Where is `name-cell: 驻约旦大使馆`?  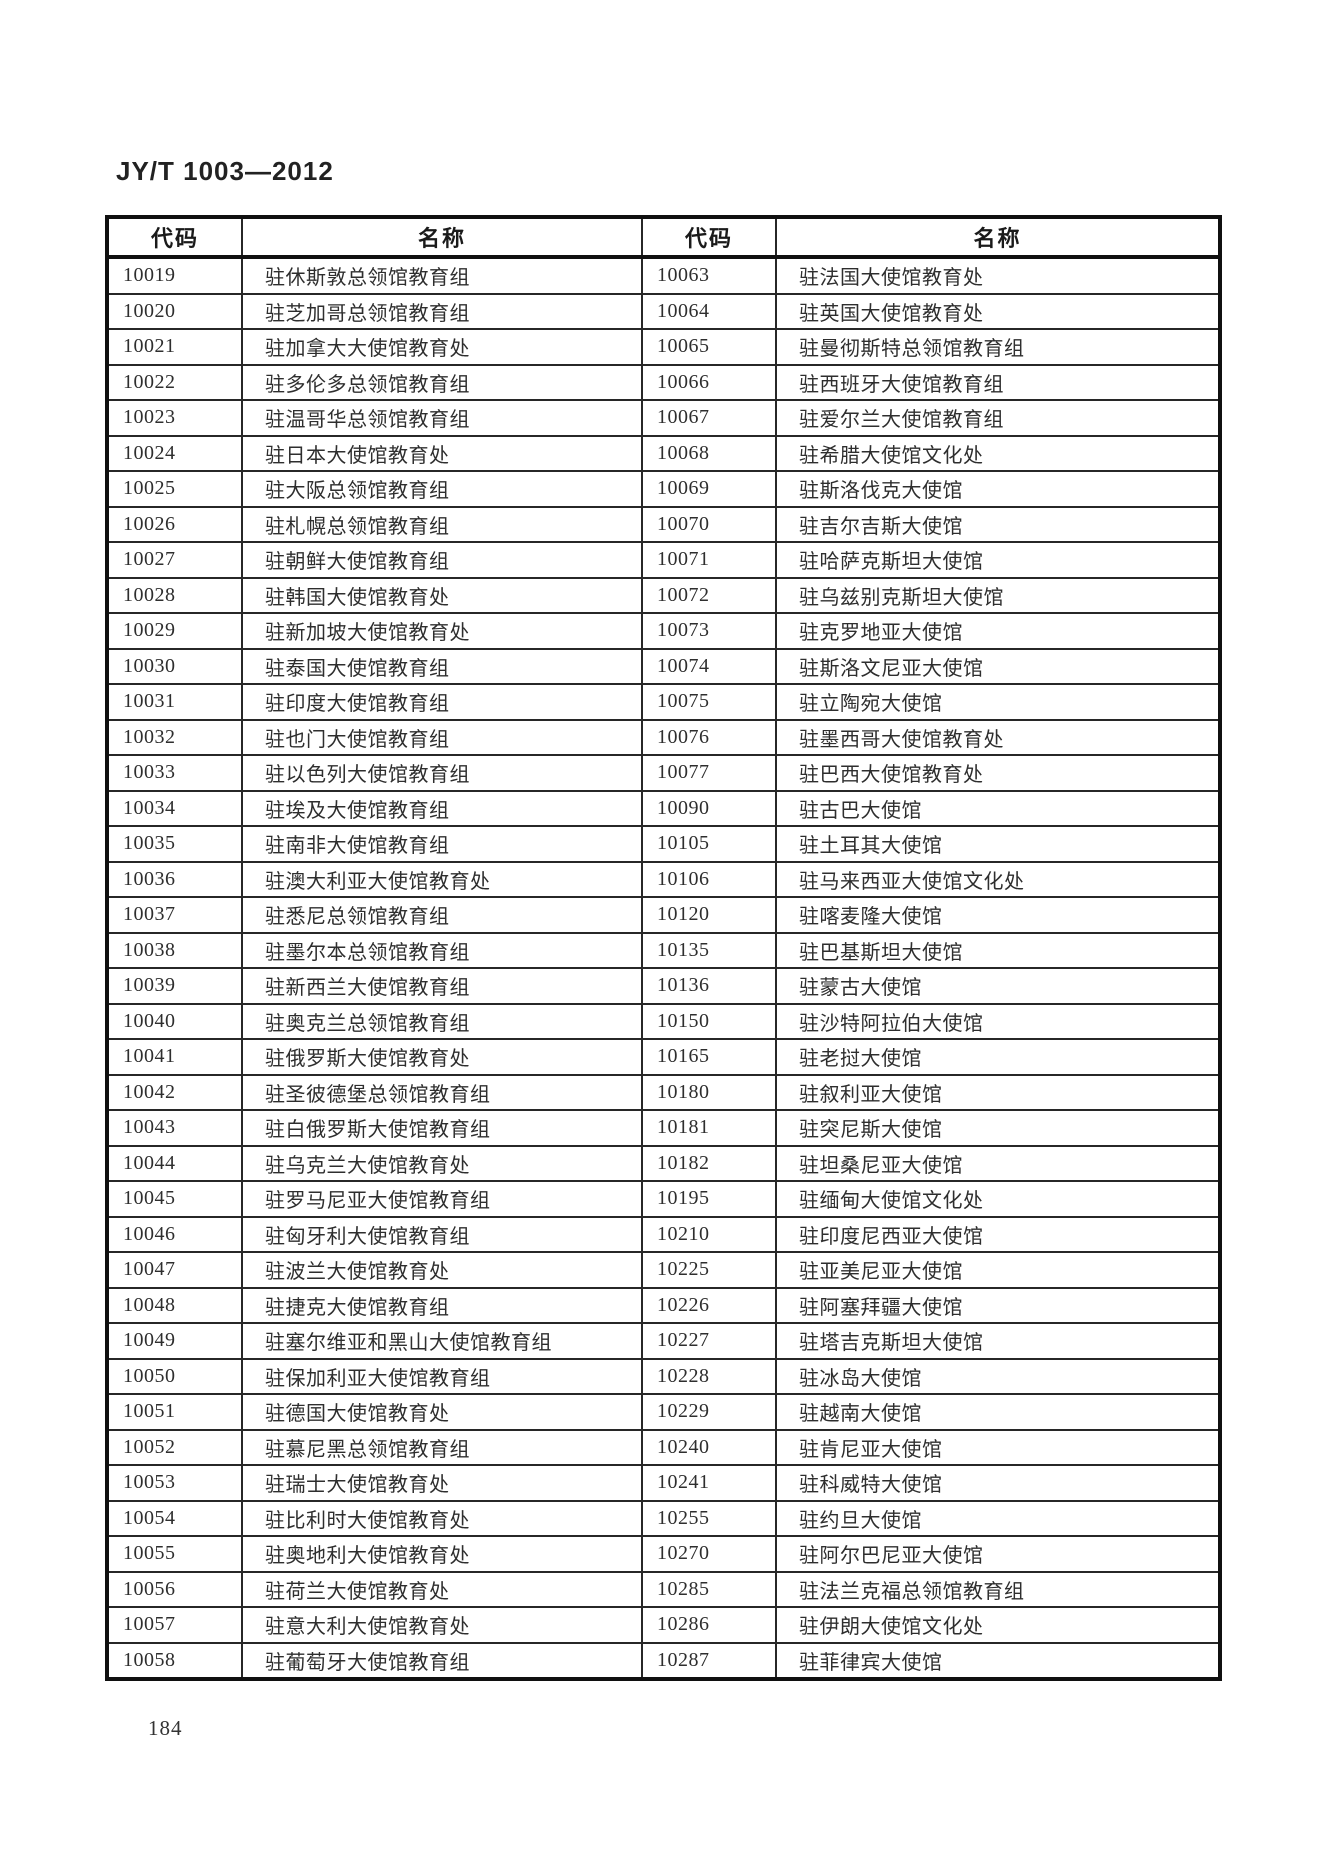
name-cell: 驻约旦大使馆 is located at coordinates (998, 1518).